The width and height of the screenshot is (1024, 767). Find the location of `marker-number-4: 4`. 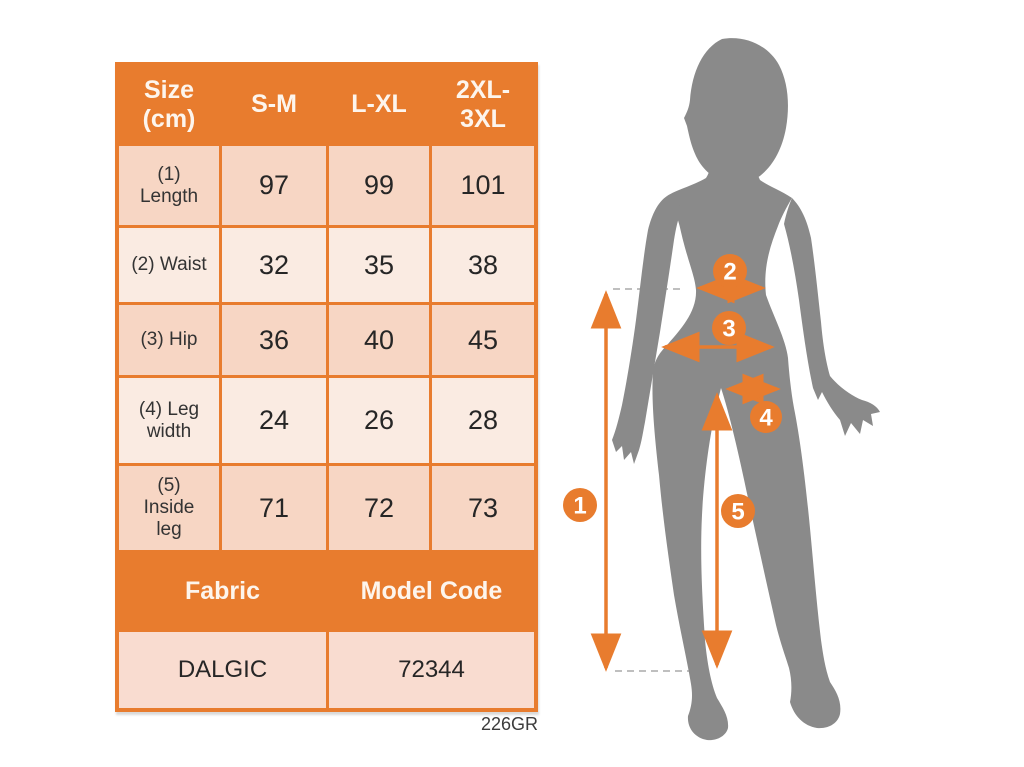

marker-number-4: 4 is located at coordinates (766, 418).